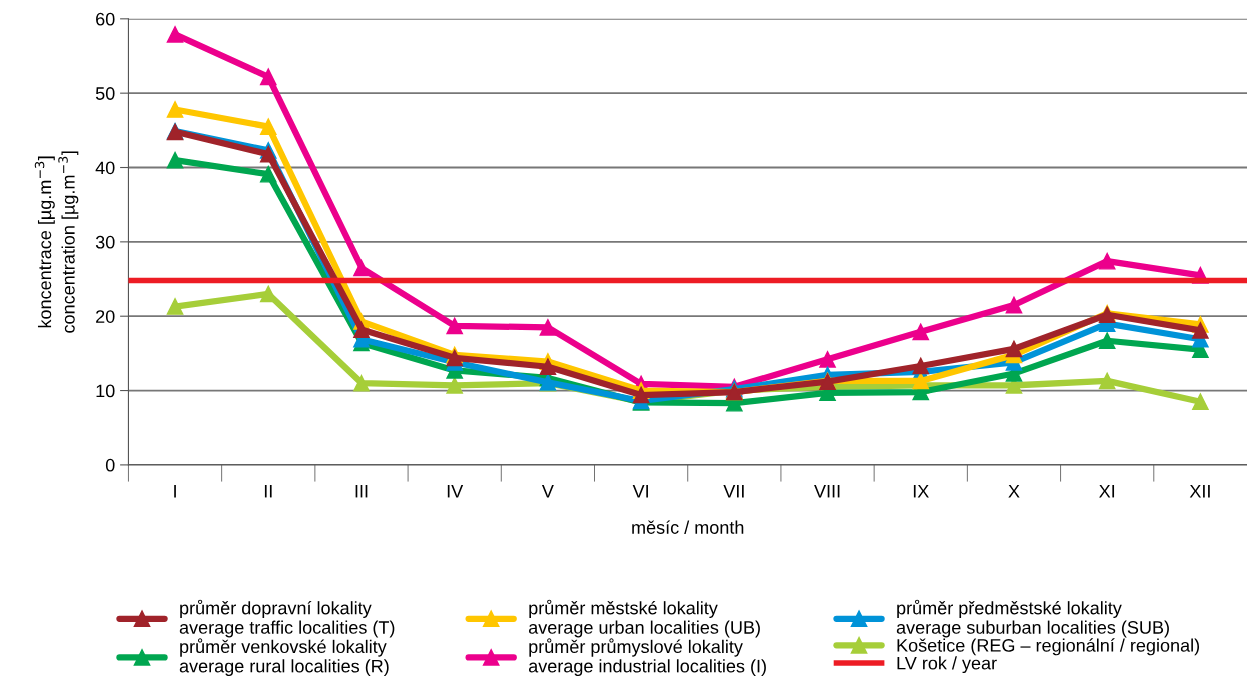 This screenshot has width=1247, height=697. What do you see at coordinates (455, 491) in the screenshot?
I see `x-tick-label: IV` at bounding box center [455, 491].